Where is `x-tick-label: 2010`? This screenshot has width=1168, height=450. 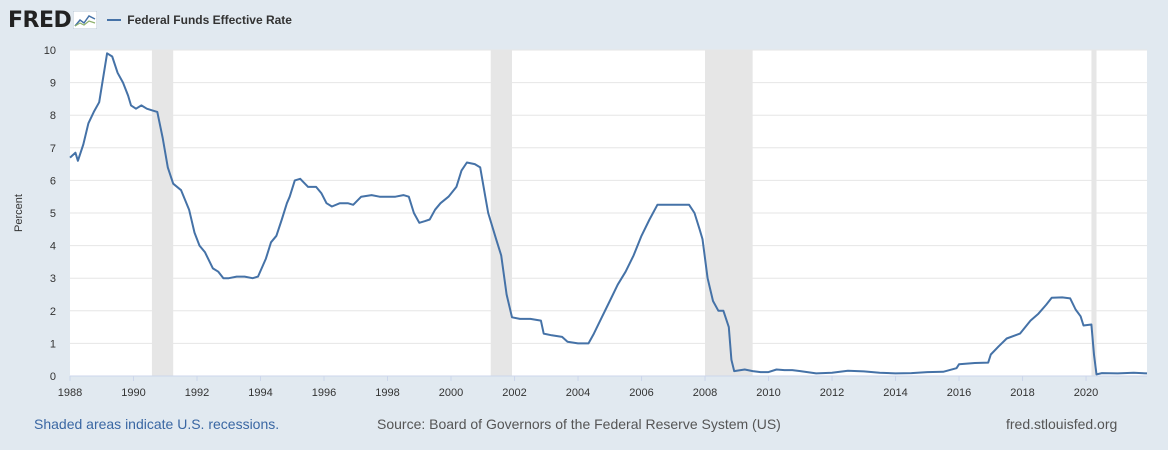 x-tick-label: 2010 is located at coordinates (768, 393).